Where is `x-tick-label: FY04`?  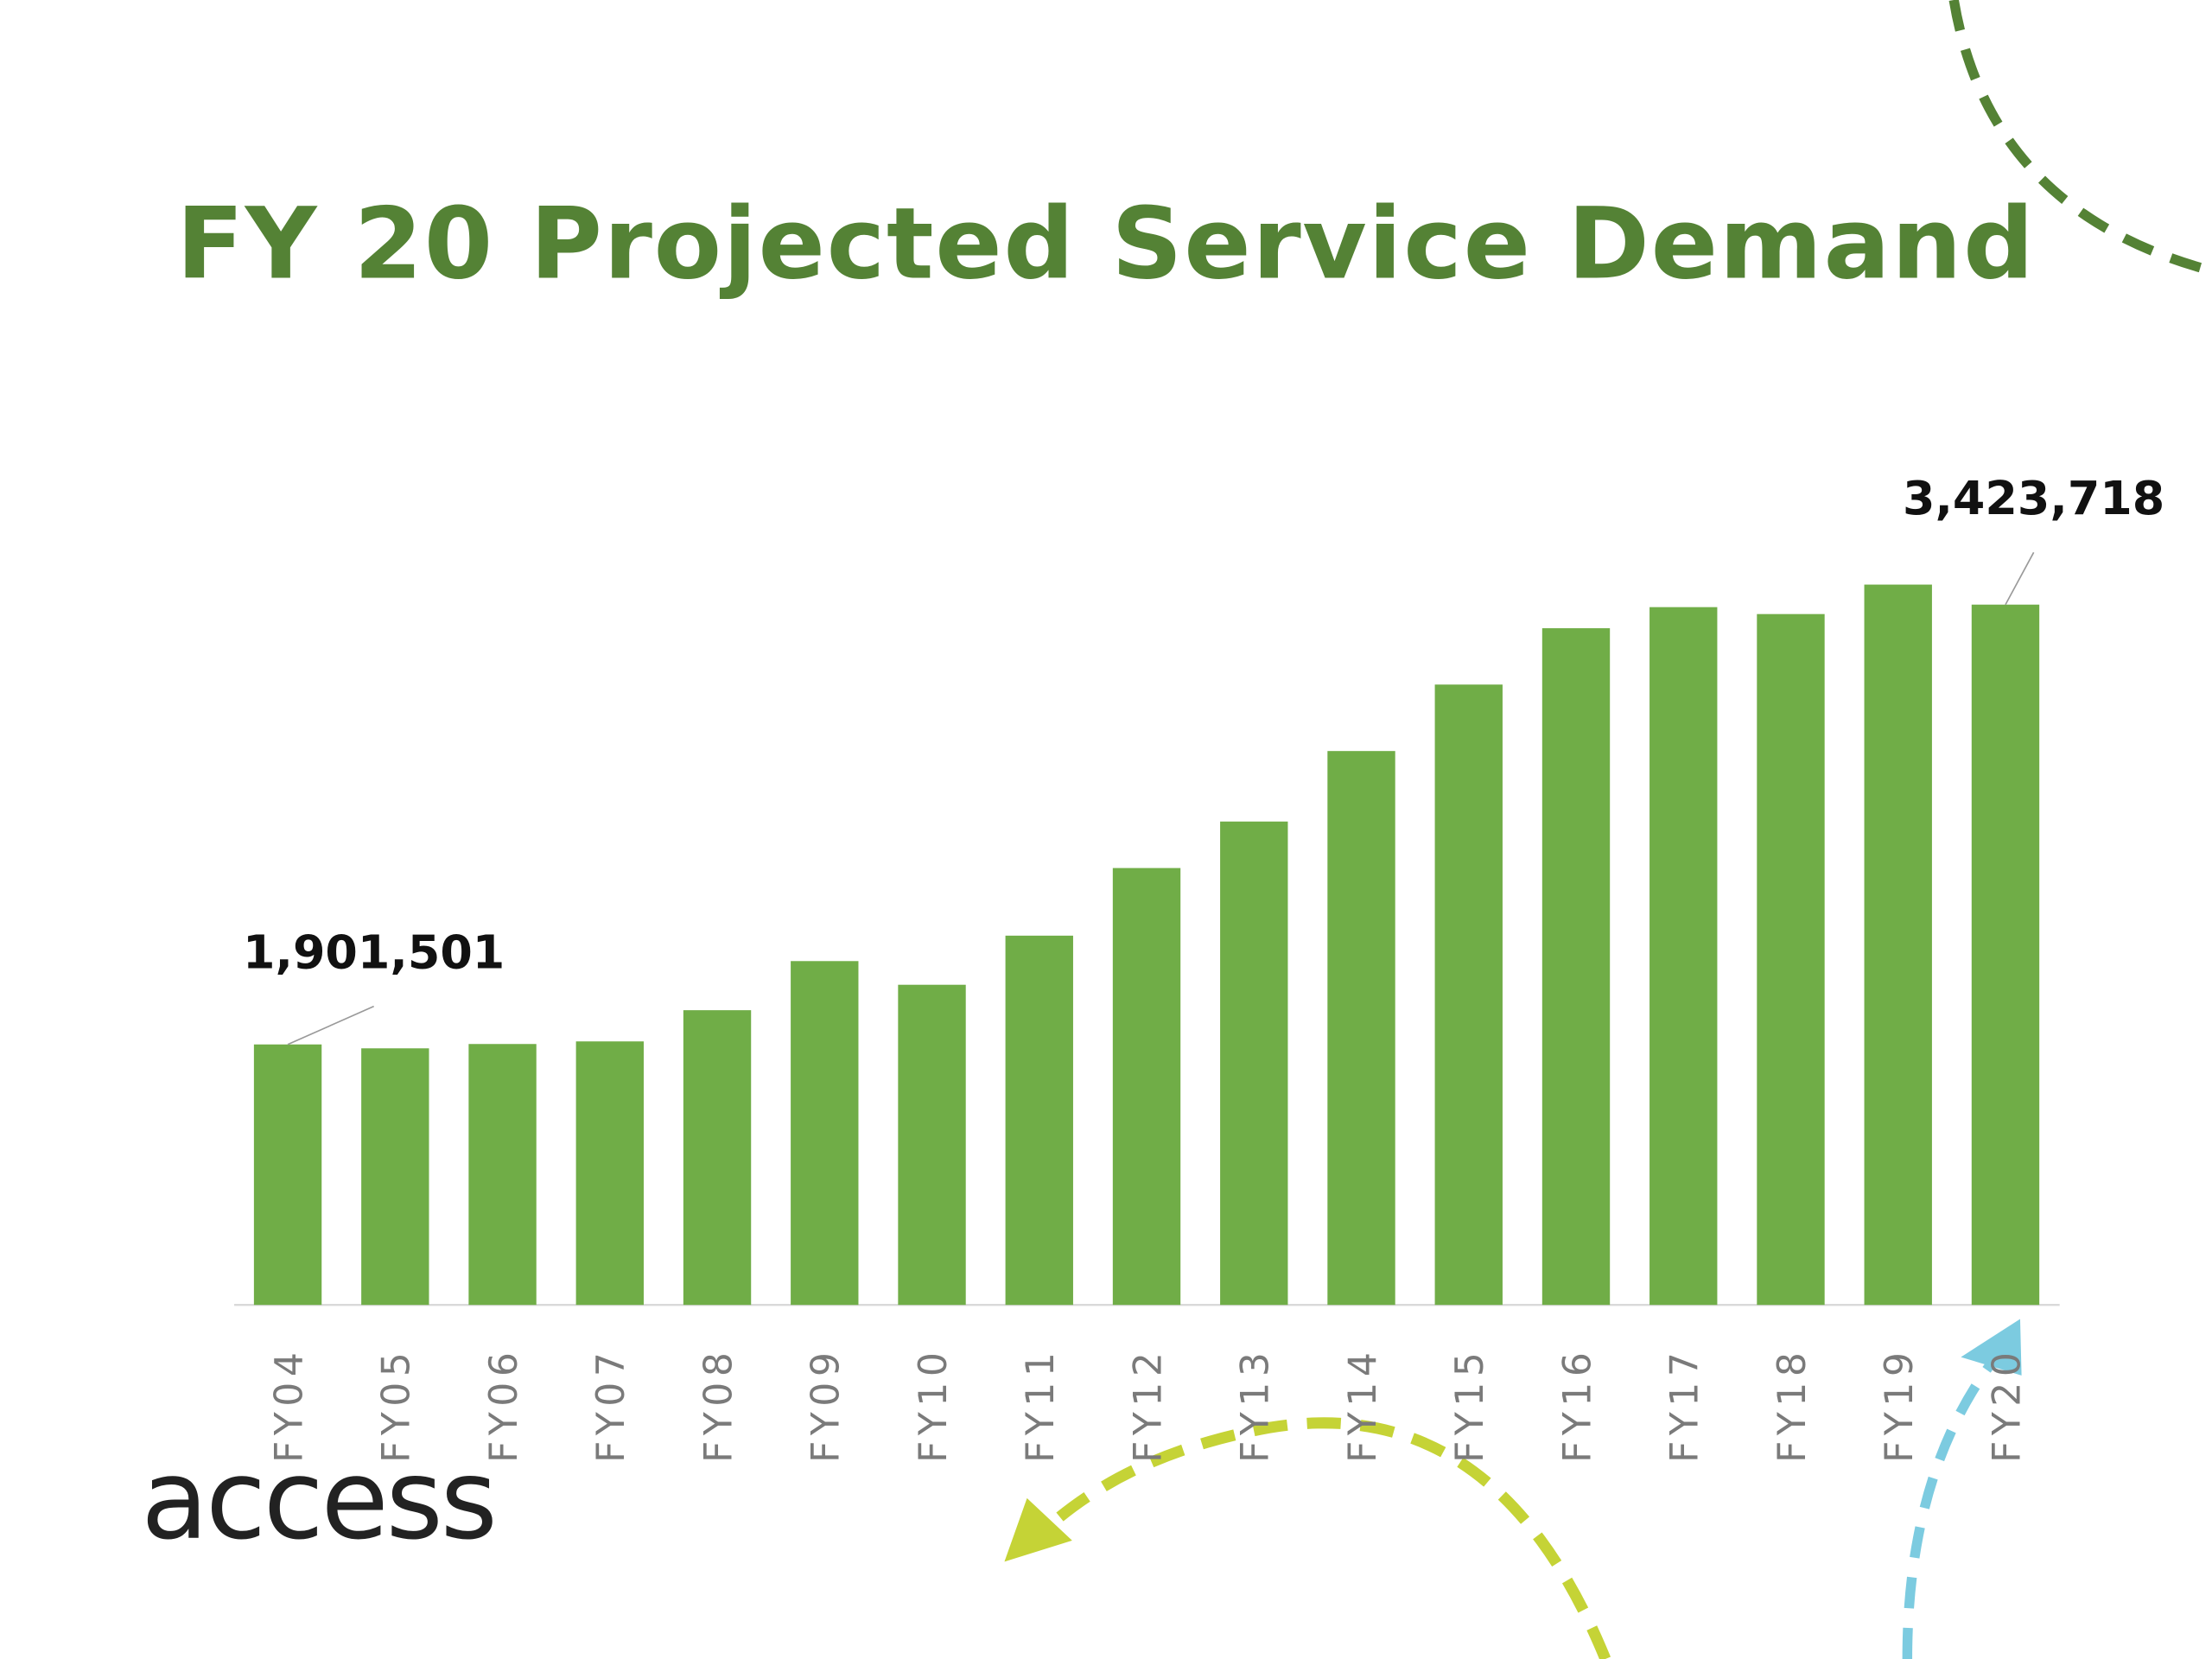 x-tick-label: FY04 is located at coordinates (289, 1405).